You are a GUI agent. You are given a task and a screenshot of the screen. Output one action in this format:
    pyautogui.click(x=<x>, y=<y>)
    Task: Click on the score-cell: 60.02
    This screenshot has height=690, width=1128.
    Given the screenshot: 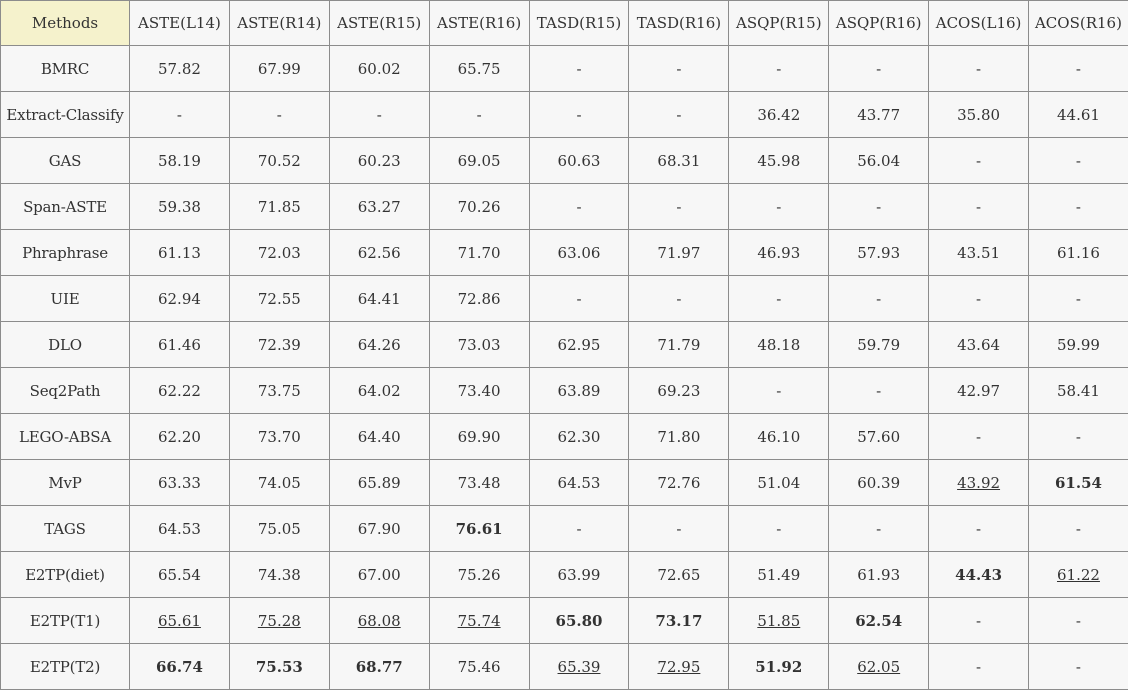 What is the action you would take?
    pyautogui.click(x=379, y=69)
    